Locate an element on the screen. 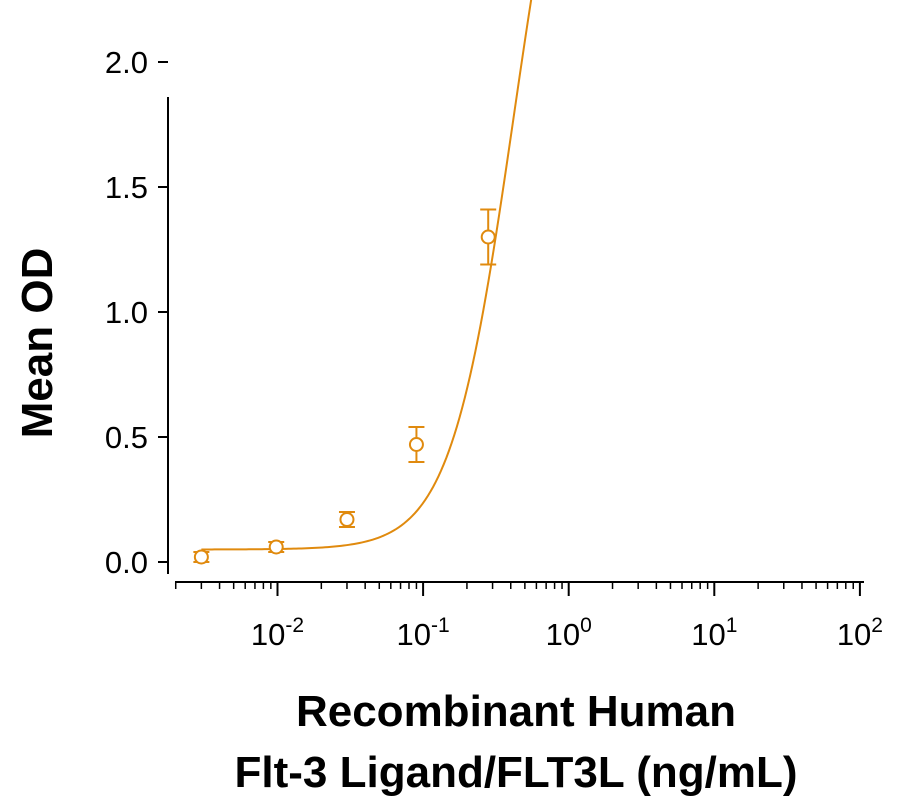 The image size is (907, 805). x-tick-label: 10⁰ is located at coordinates (569, 633).